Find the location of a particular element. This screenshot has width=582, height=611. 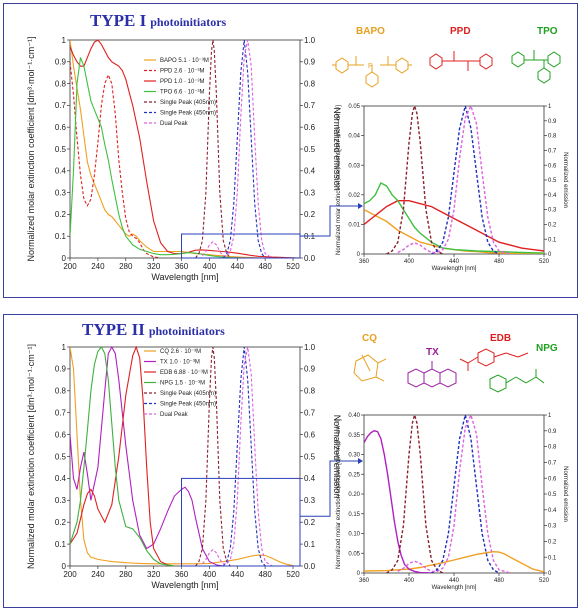

p2-main-ytick-label: 0.3 is located at coordinates (61, 500).